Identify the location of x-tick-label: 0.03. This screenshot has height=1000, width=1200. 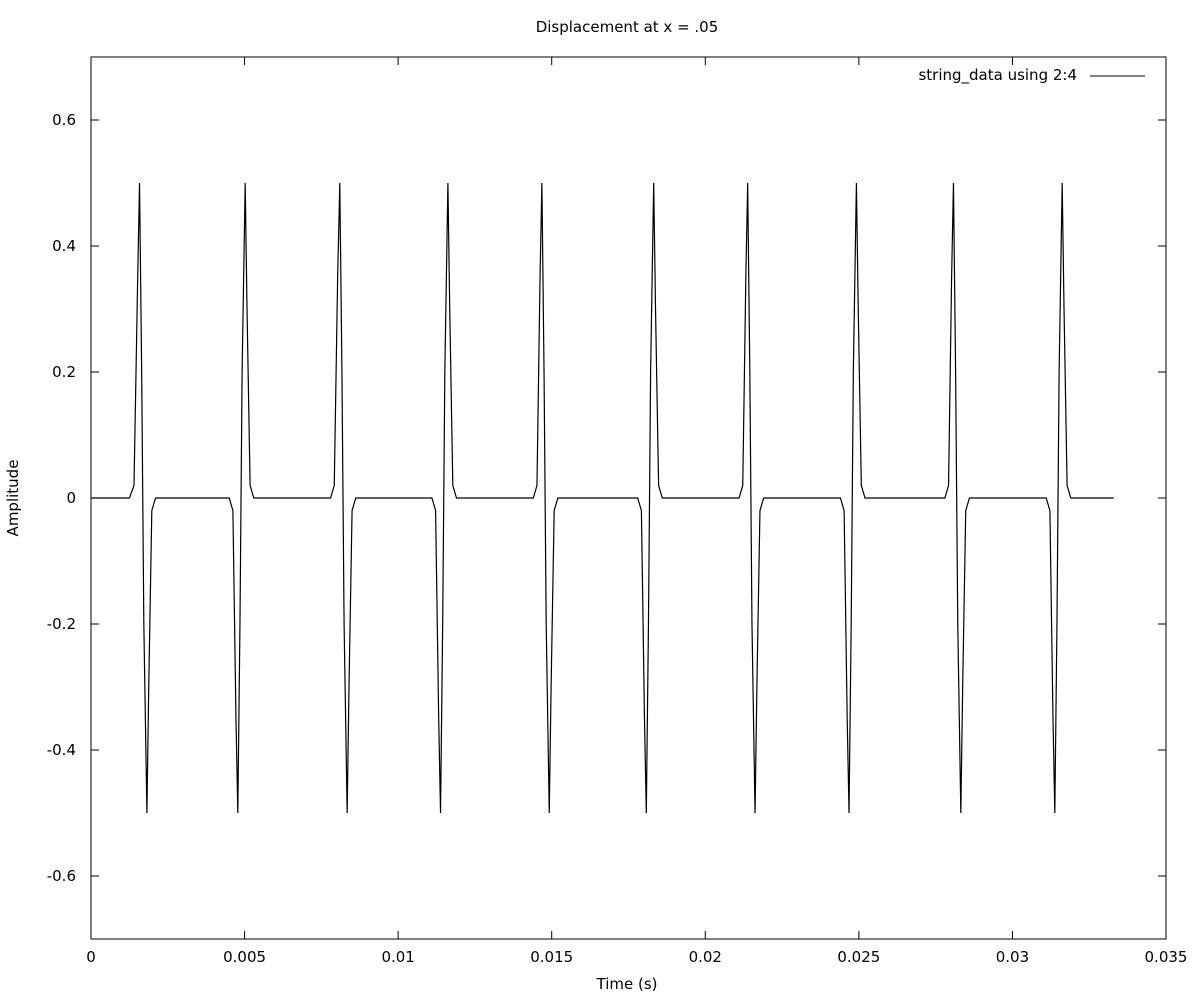
(1012, 957).